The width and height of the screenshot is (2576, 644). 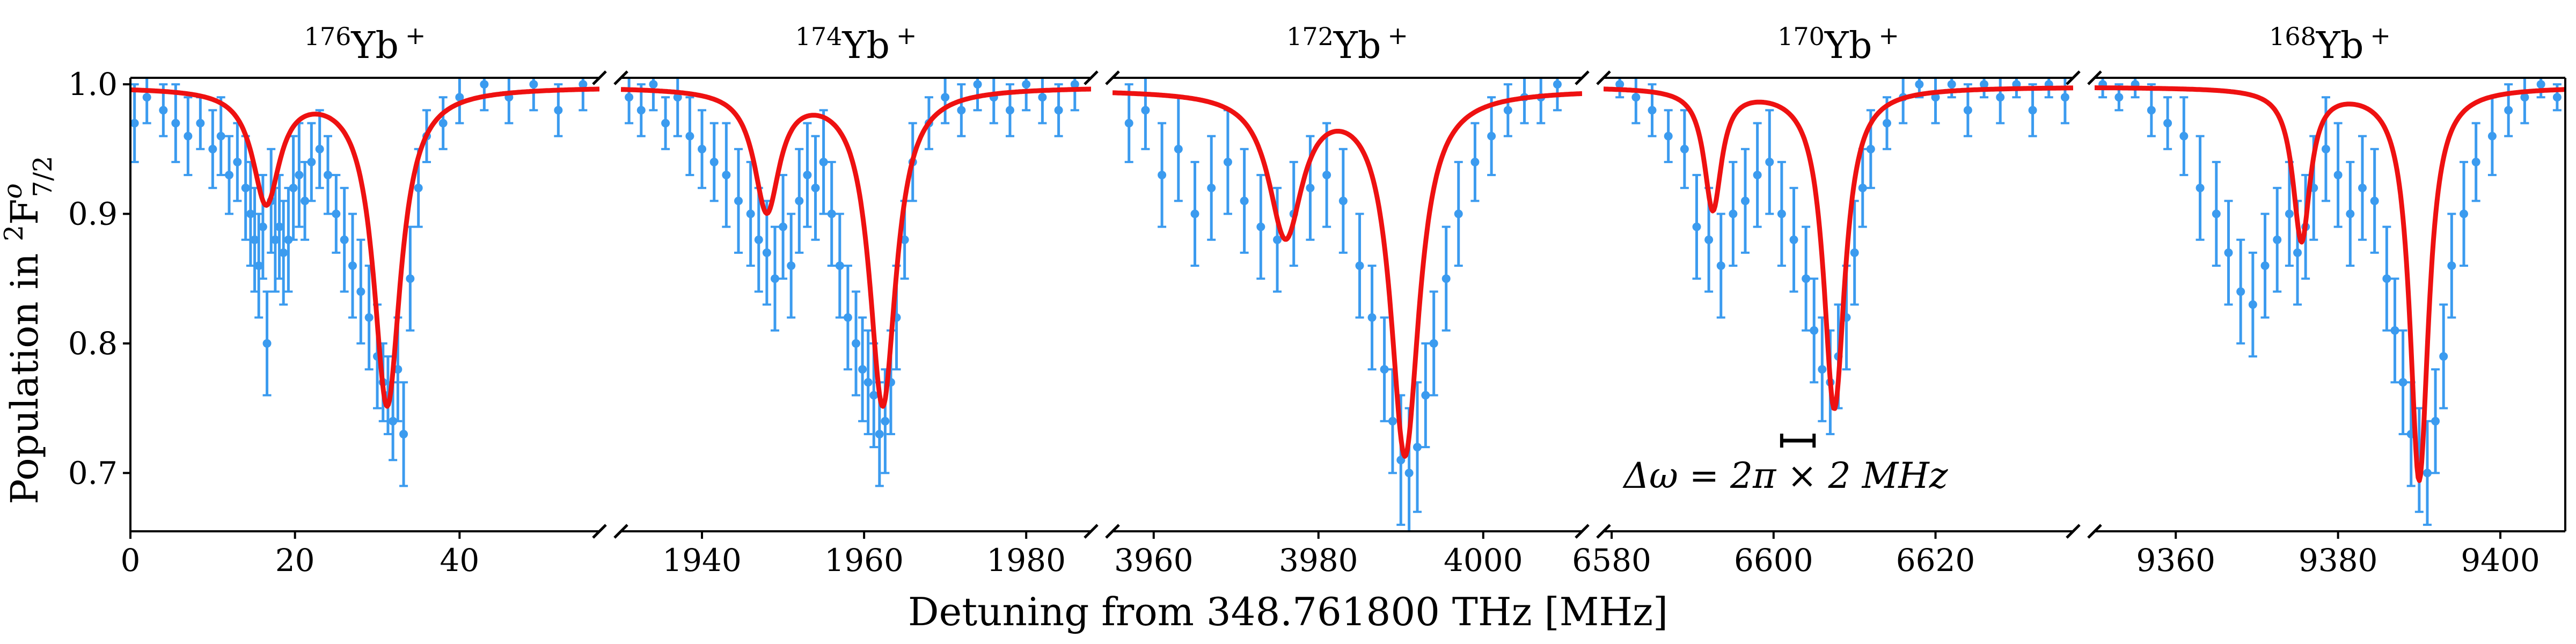 I want to click on isotope-mass-number: 168, so click(x=2292, y=36).